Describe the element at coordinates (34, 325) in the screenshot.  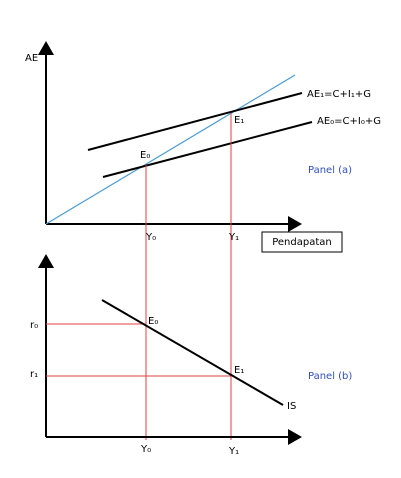
I see `y-label: r₀` at that location.